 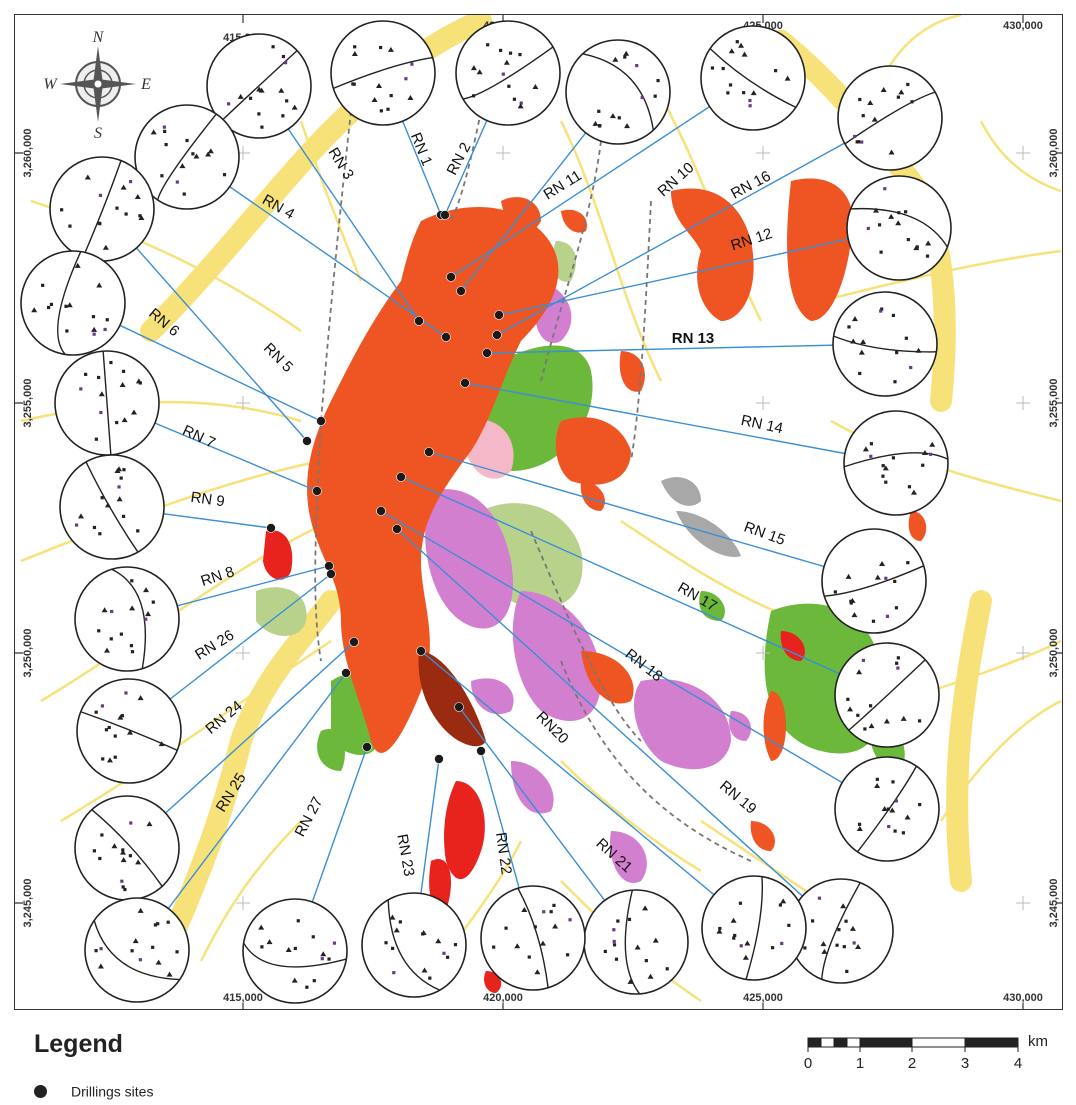 I want to click on site-label-rn-19: RN 19, so click(x=738, y=797).